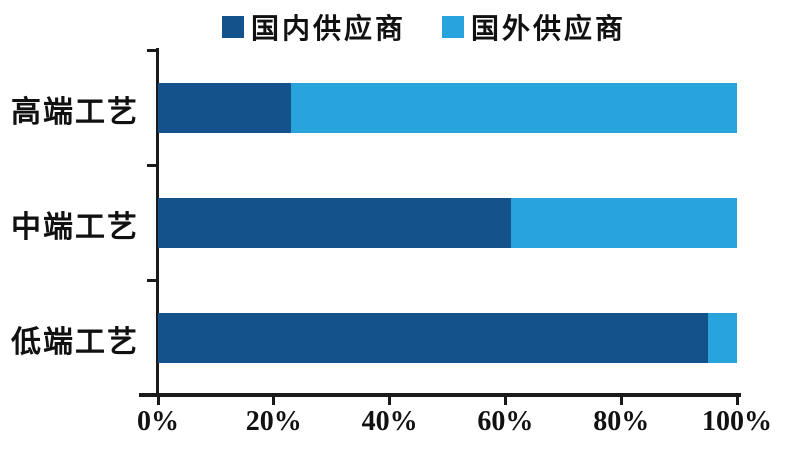 Image resolution: width=800 pixels, height=451 pixels. I want to click on x-axis-line, so click(440, 395).